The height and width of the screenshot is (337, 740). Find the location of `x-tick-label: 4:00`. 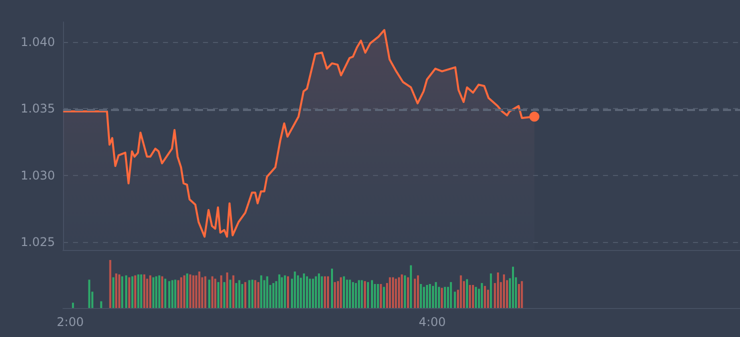

x-tick-label: 4:00 is located at coordinates (432, 322).